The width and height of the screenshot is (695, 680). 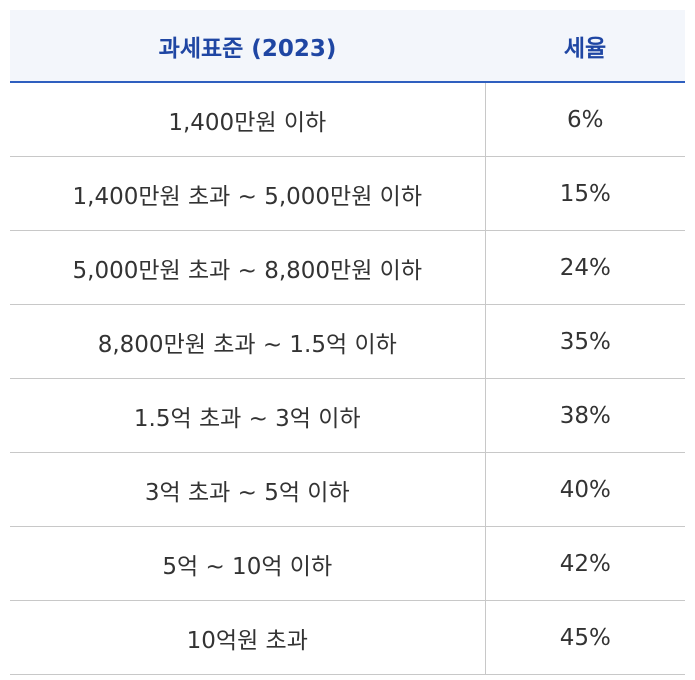 What do you see at coordinates (248, 119) in the screenshot?
I see `tax-bracket: 1,400만원 이하` at bounding box center [248, 119].